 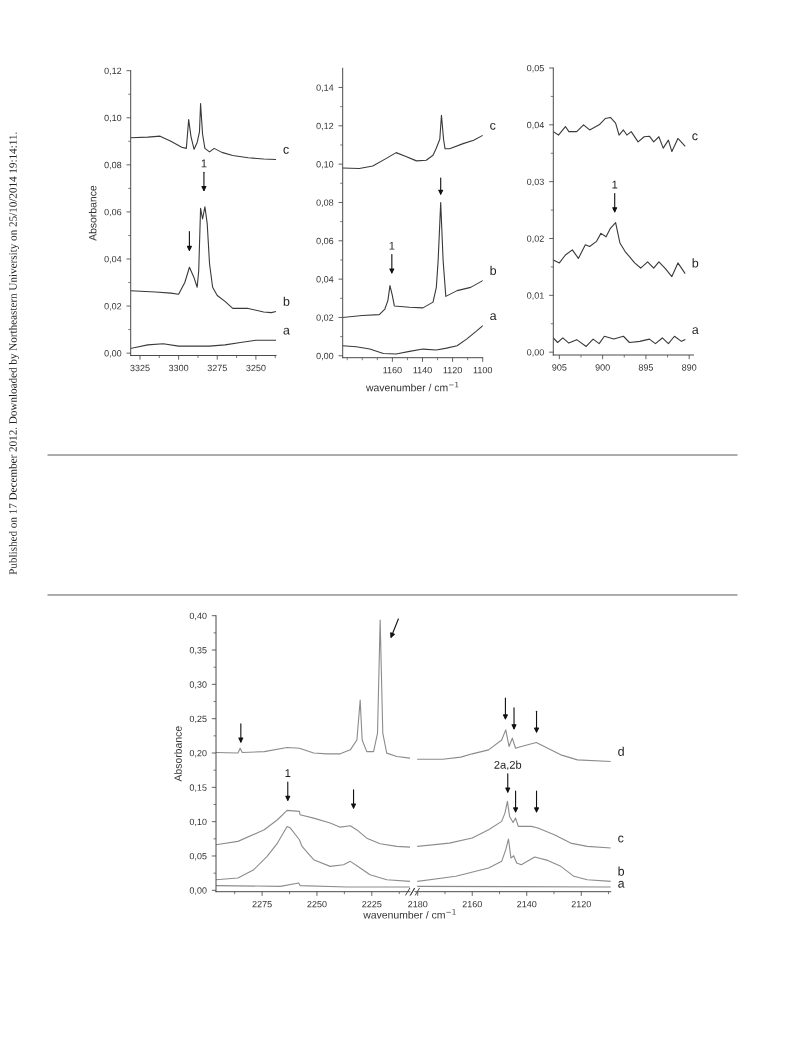 I want to click on y-tick-label: 0,30, so click(x=198, y=685).